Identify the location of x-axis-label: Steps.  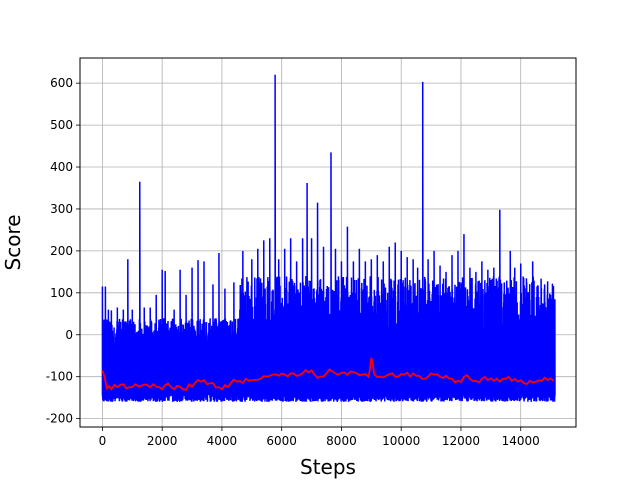
(328, 467).